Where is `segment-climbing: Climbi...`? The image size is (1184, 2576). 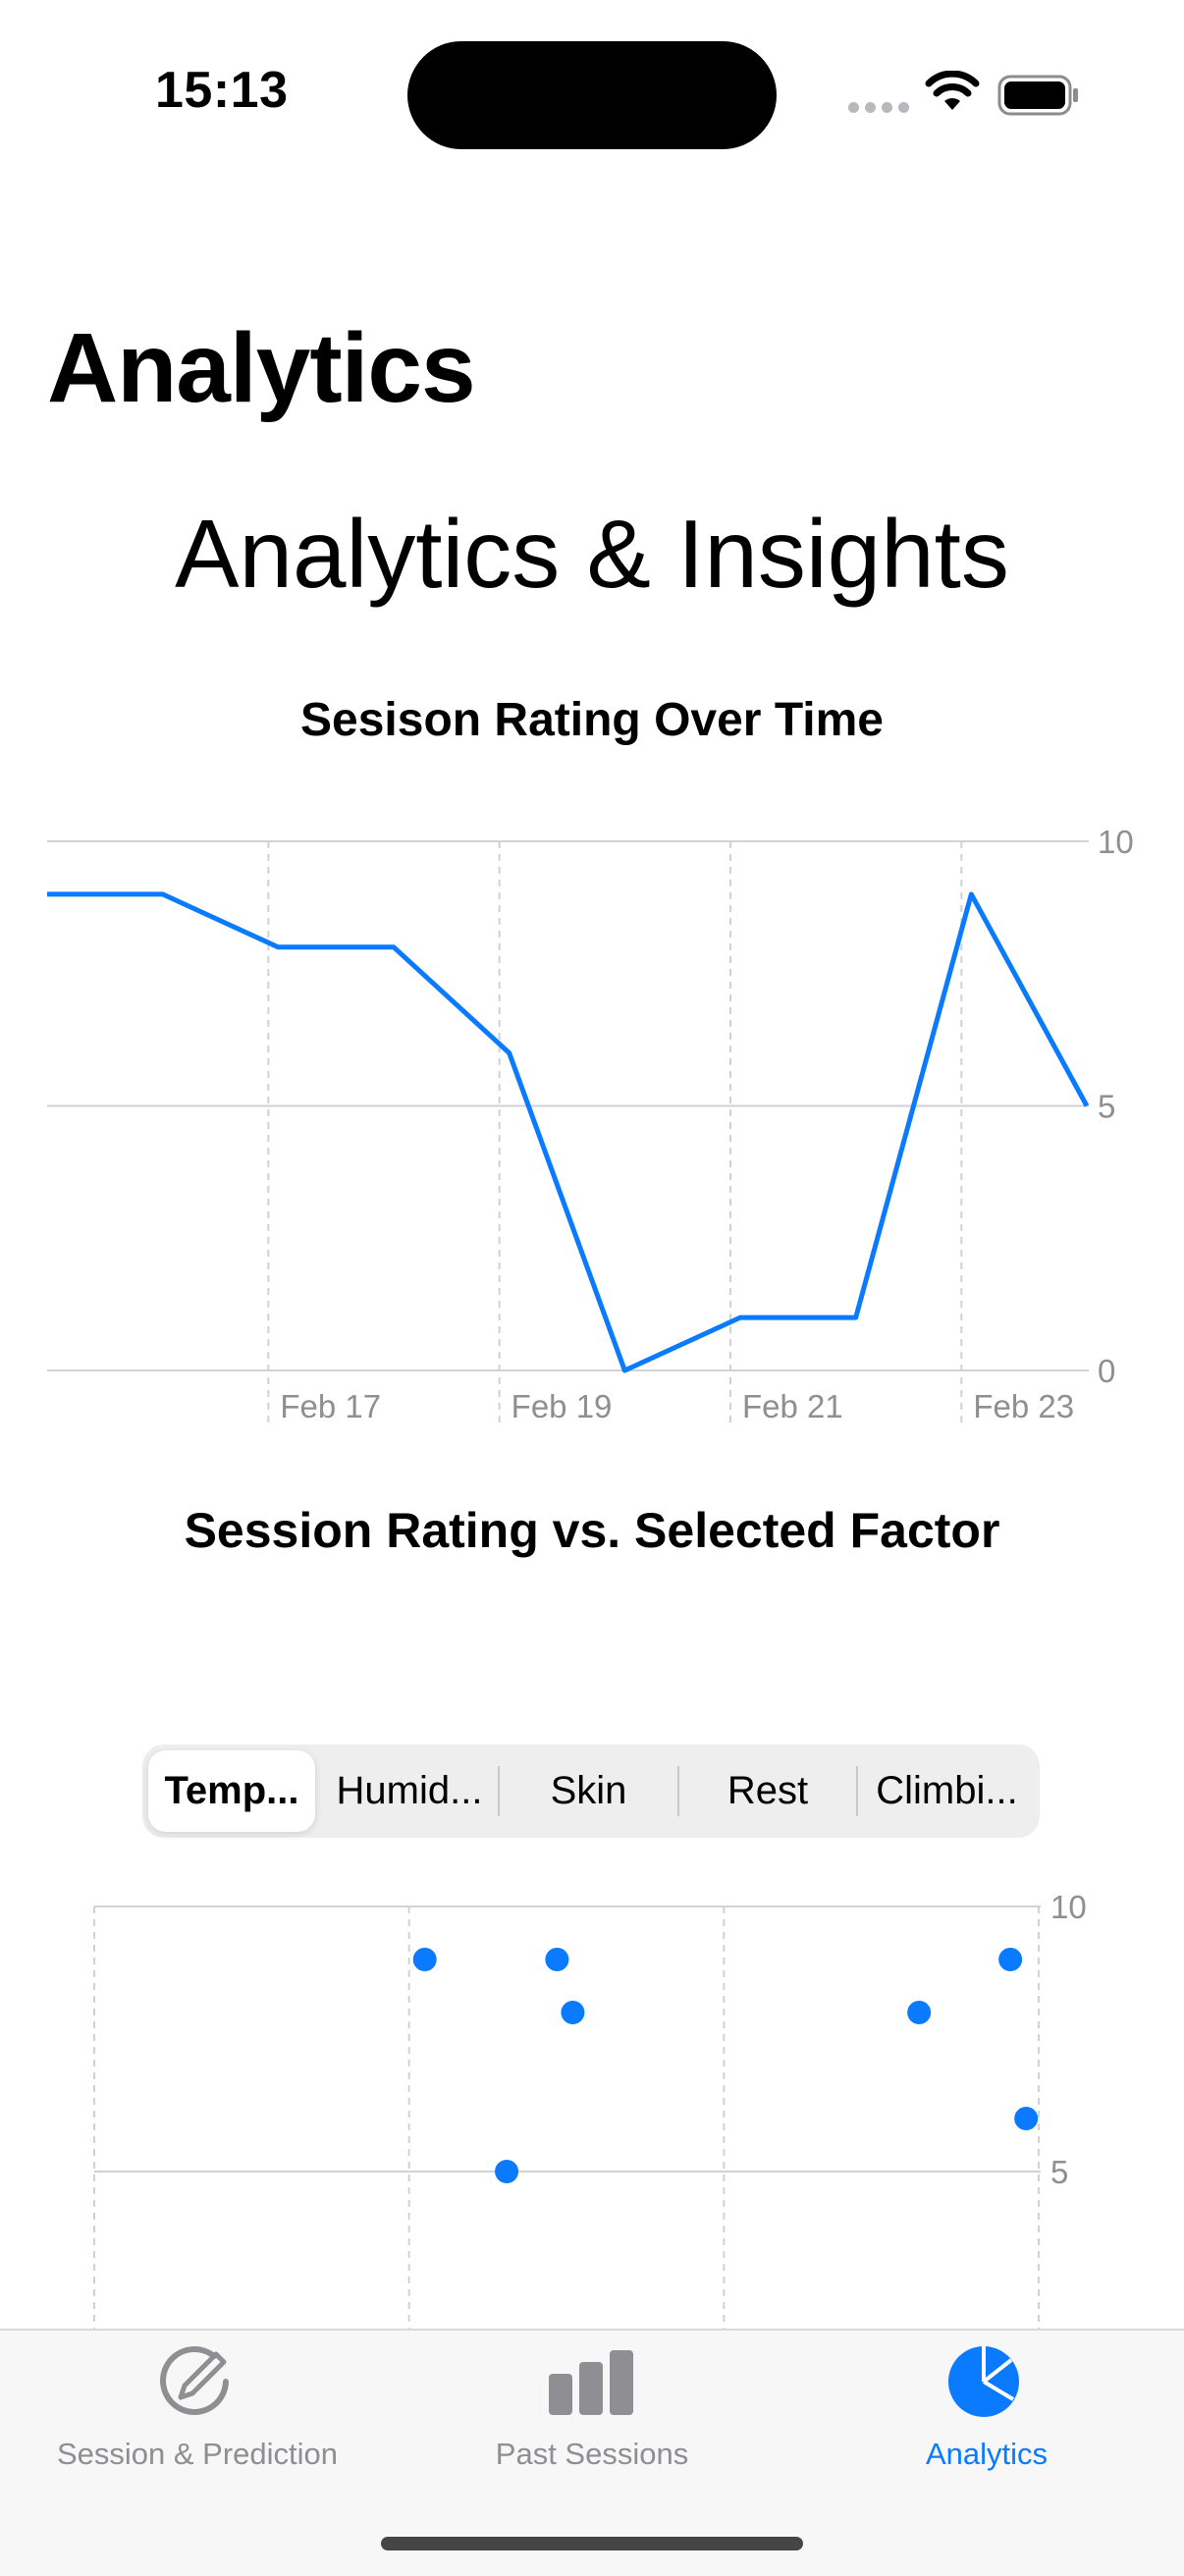 segment-climbing: Climbi... is located at coordinates (947, 1791).